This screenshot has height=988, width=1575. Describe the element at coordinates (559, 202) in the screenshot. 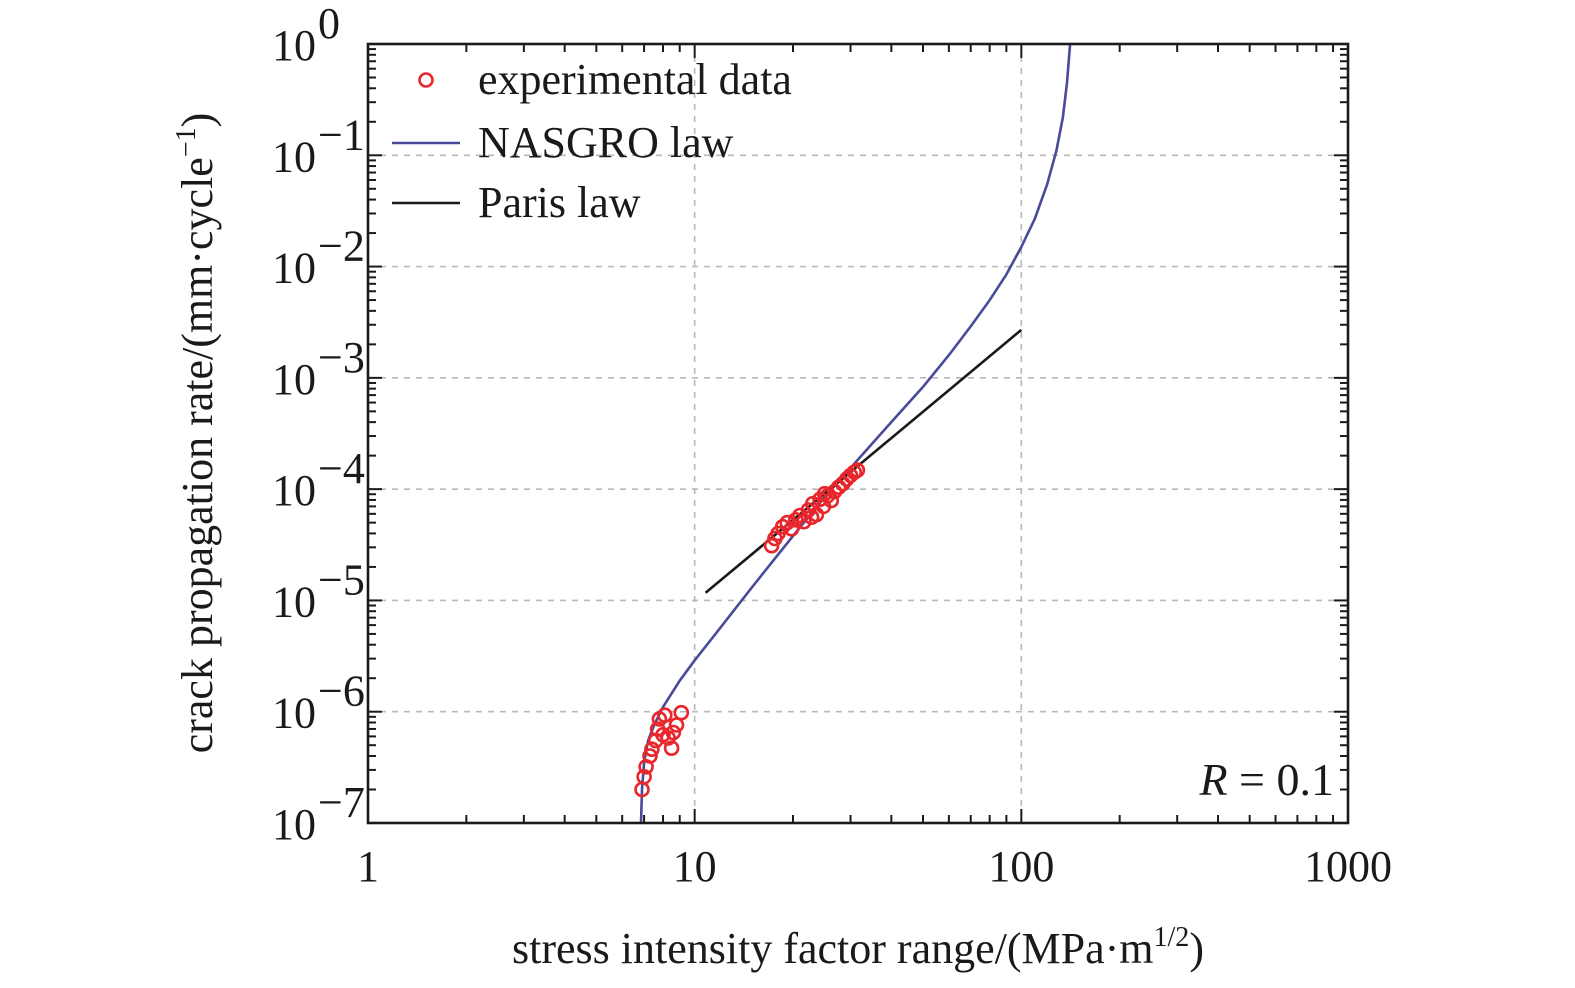

I see `legend-label-paris-law: Paris law` at that location.